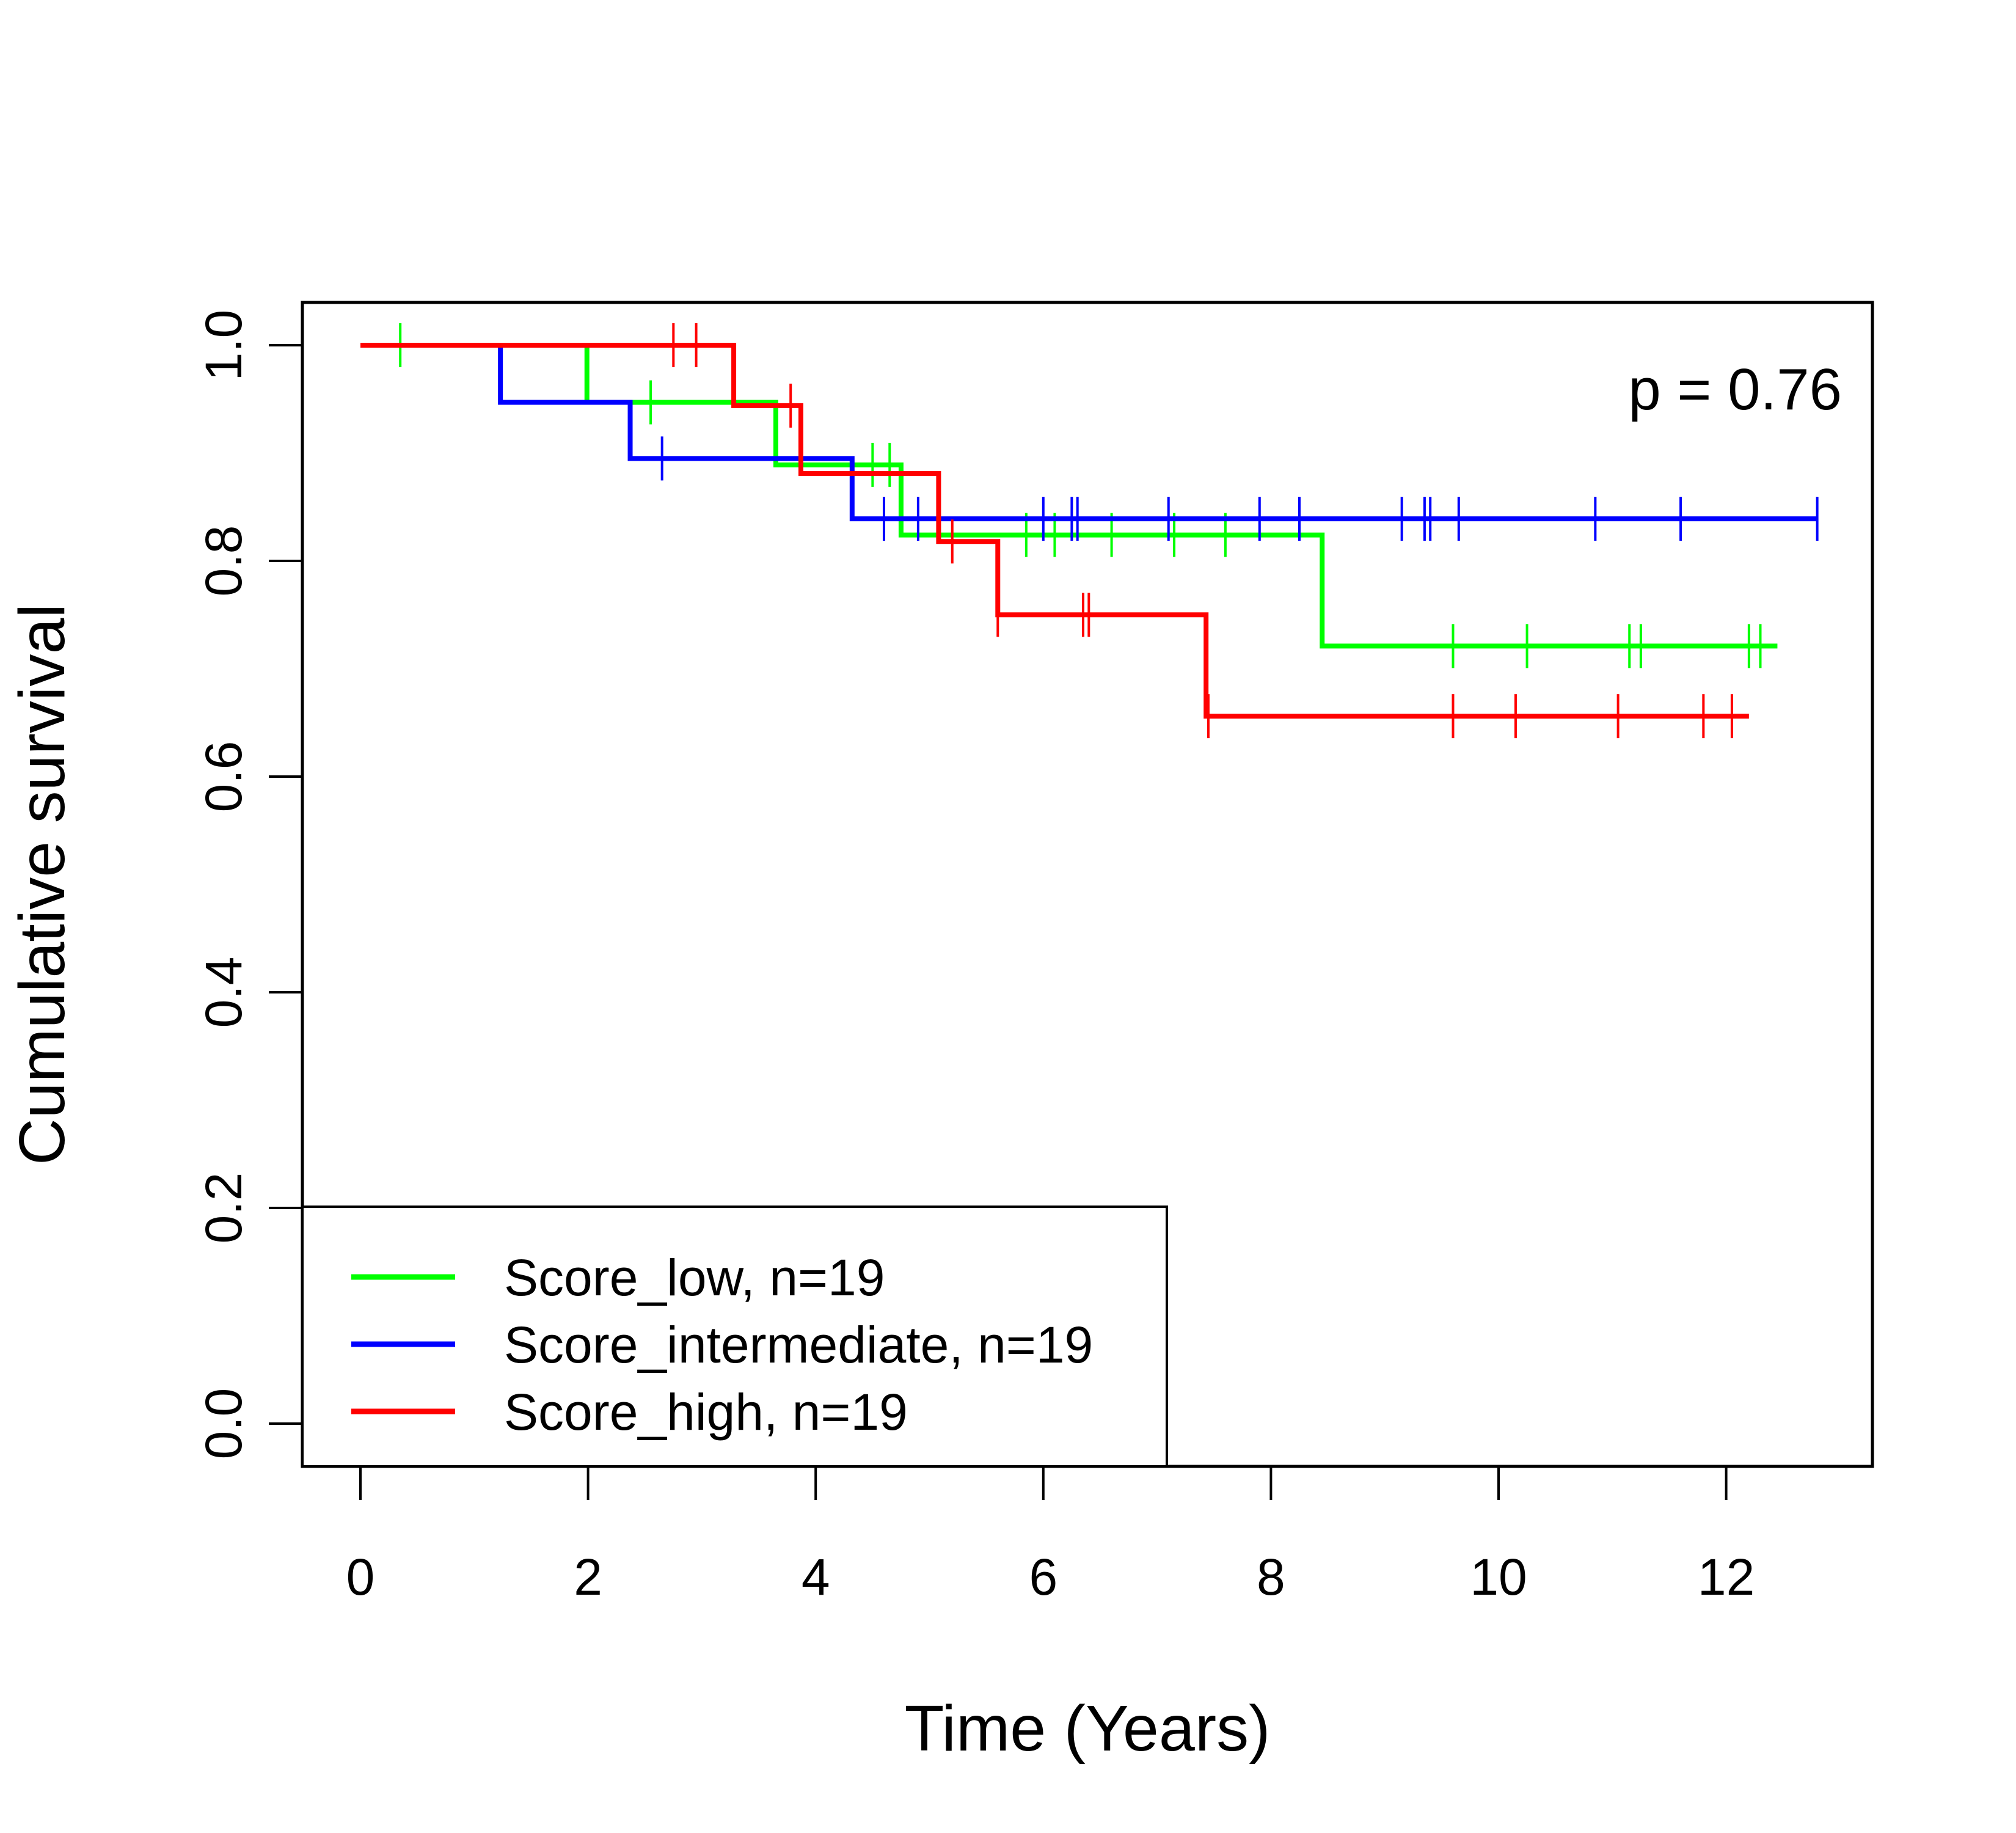 This screenshot has height=1833, width=2016. What do you see at coordinates (1499, 1577) in the screenshot?
I see `x-tick-label: 10` at bounding box center [1499, 1577].